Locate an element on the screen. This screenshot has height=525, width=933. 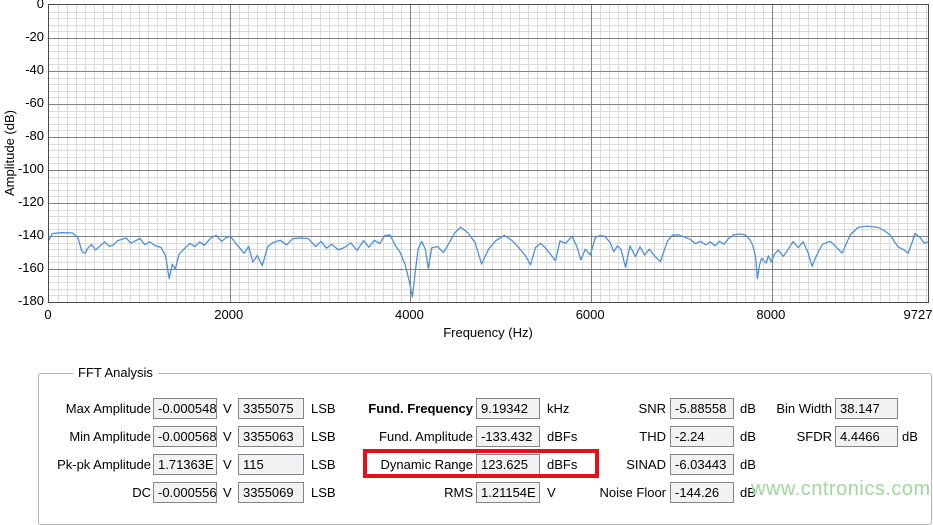
pkpk-amplitude-label: Pk-pk Amplitude is located at coordinates (104, 464).